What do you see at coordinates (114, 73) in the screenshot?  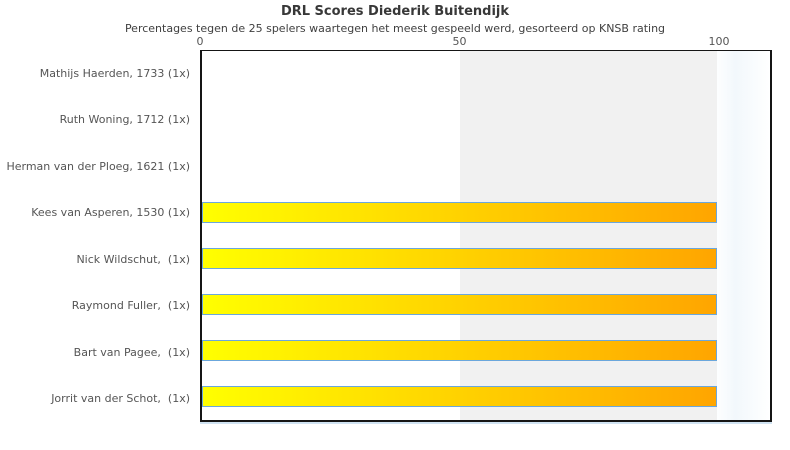 I see `y-label: Mathijs Haerden, 1733 (1x)` at bounding box center [114, 73].